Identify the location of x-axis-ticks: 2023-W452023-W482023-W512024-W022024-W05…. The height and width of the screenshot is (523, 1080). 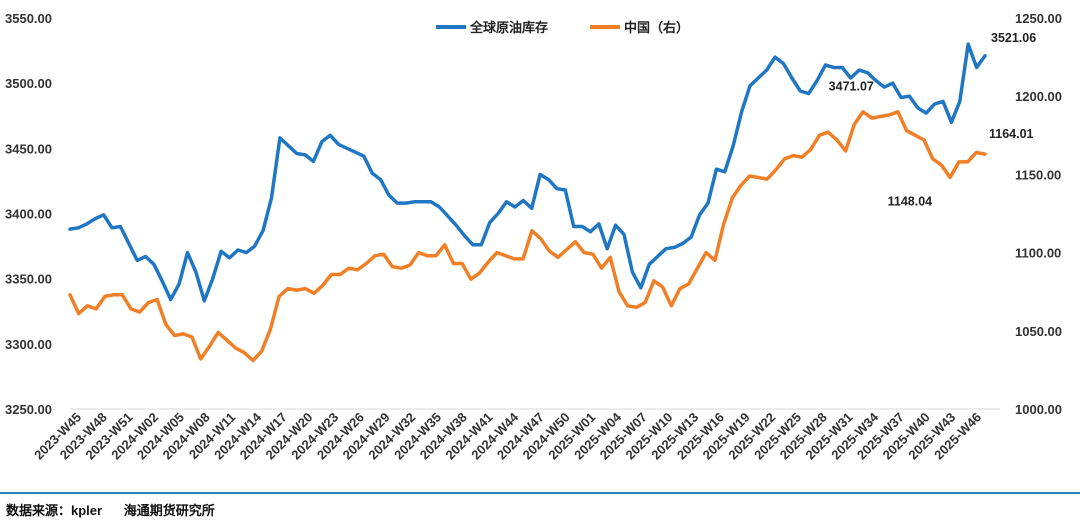
(507, 436).